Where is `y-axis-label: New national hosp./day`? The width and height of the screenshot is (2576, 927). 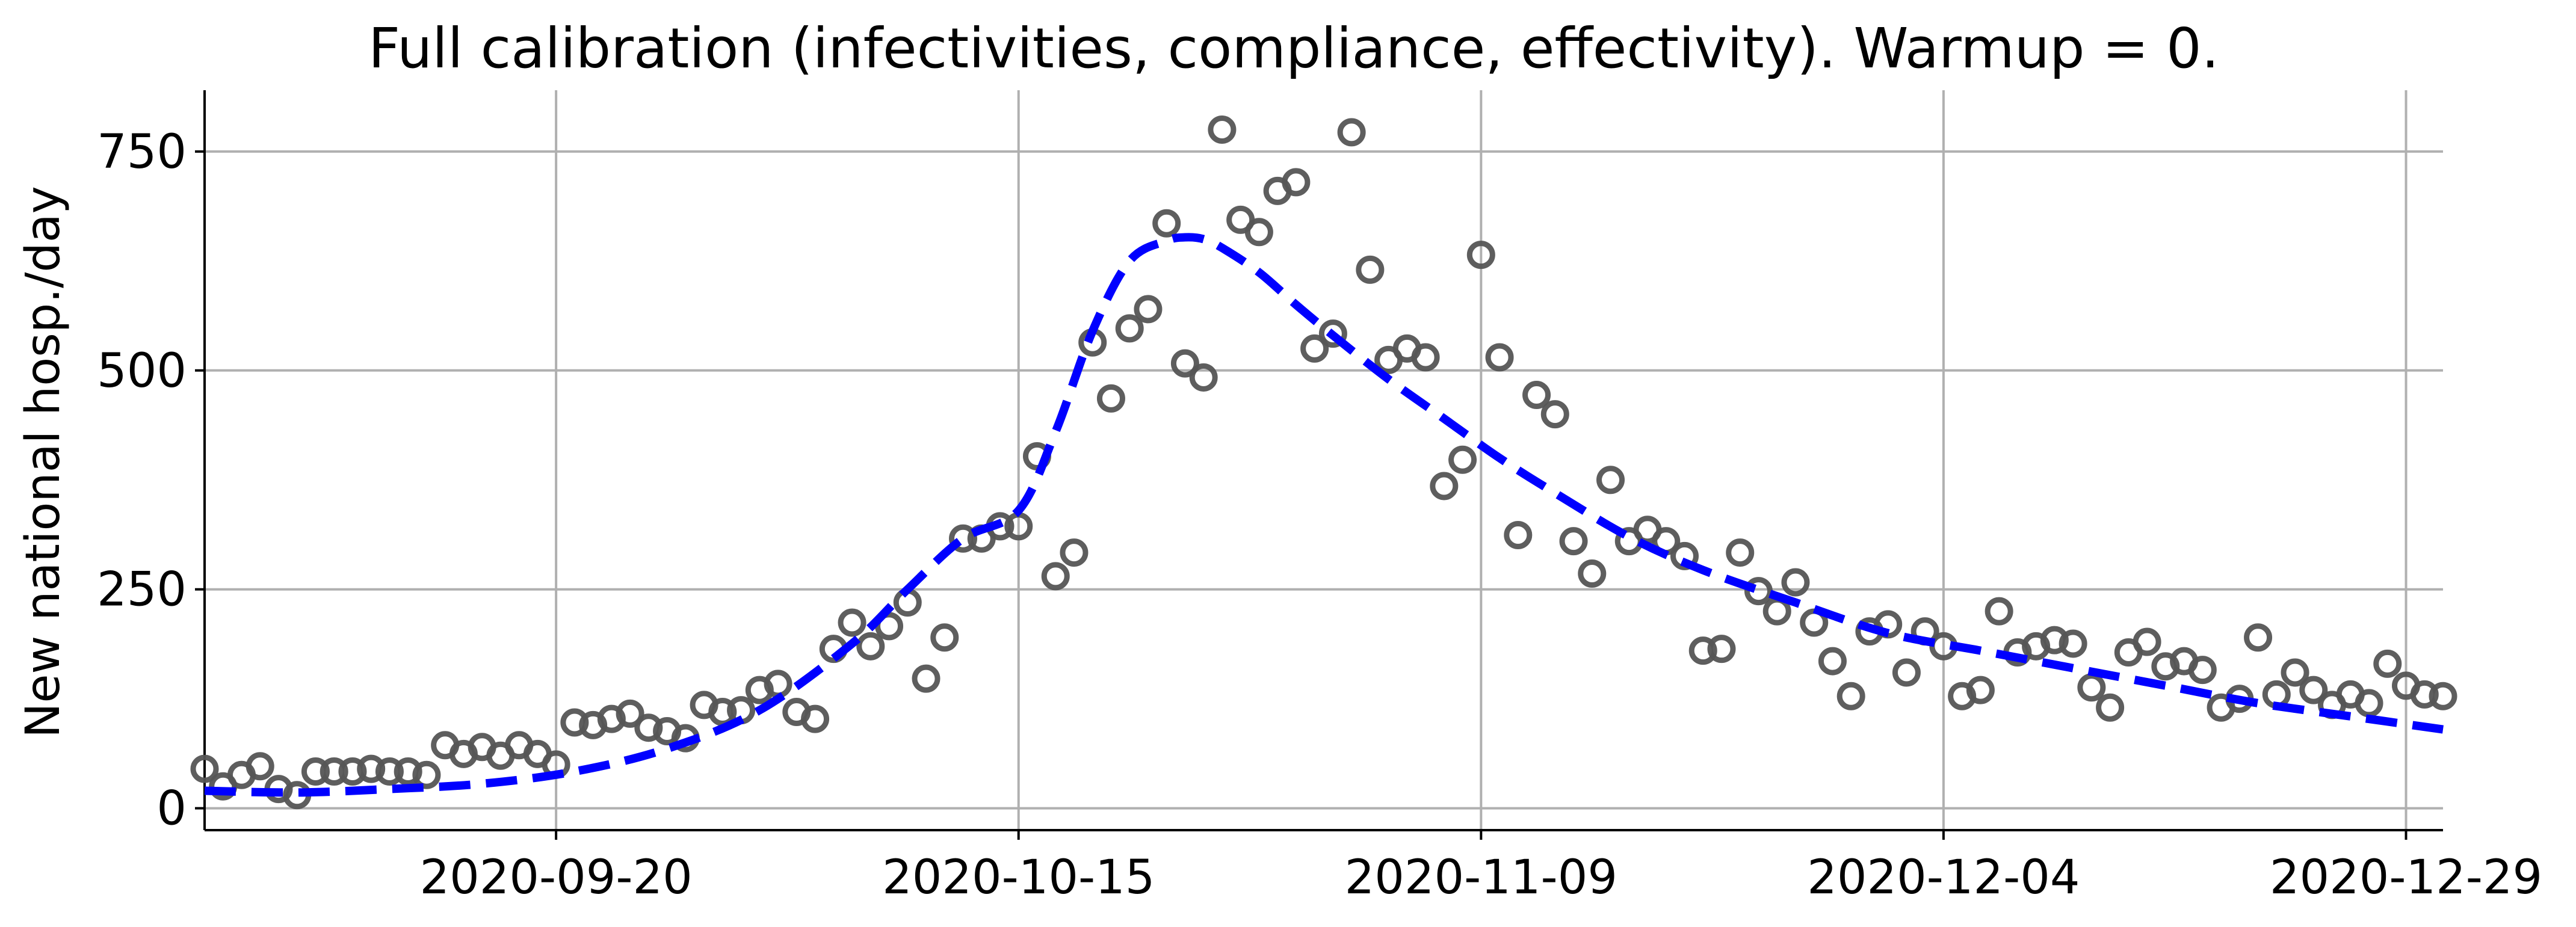 y-axis-label: New national hosp./day is located at coordinates (43, 462).